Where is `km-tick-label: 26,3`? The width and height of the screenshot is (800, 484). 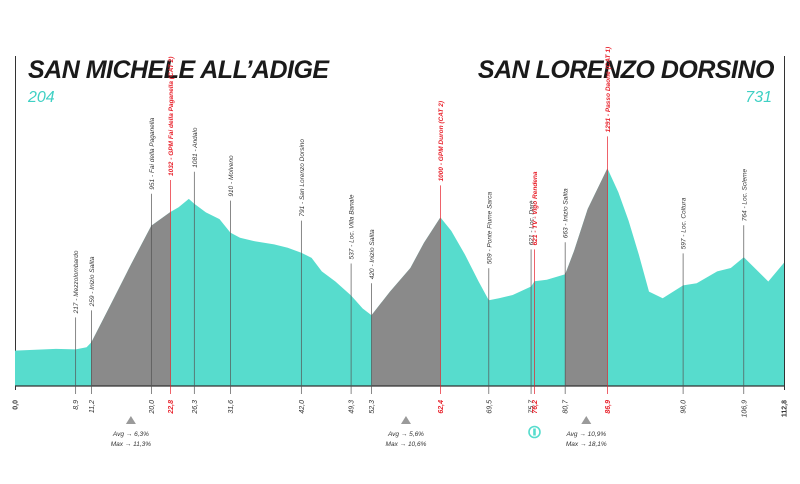 km-tick-label: 26,3 is located at coordinates (195, 407).